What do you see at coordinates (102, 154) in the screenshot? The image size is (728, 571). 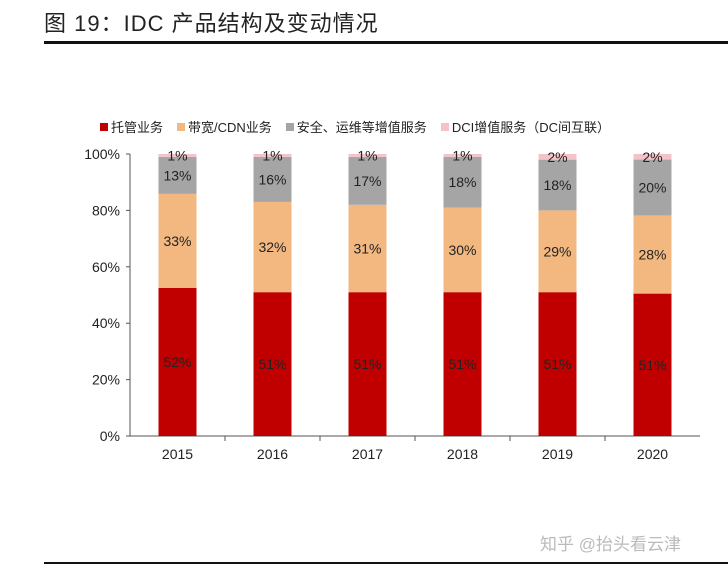 I see `y-tick-label: 100%` at bounding box center [102, 154].